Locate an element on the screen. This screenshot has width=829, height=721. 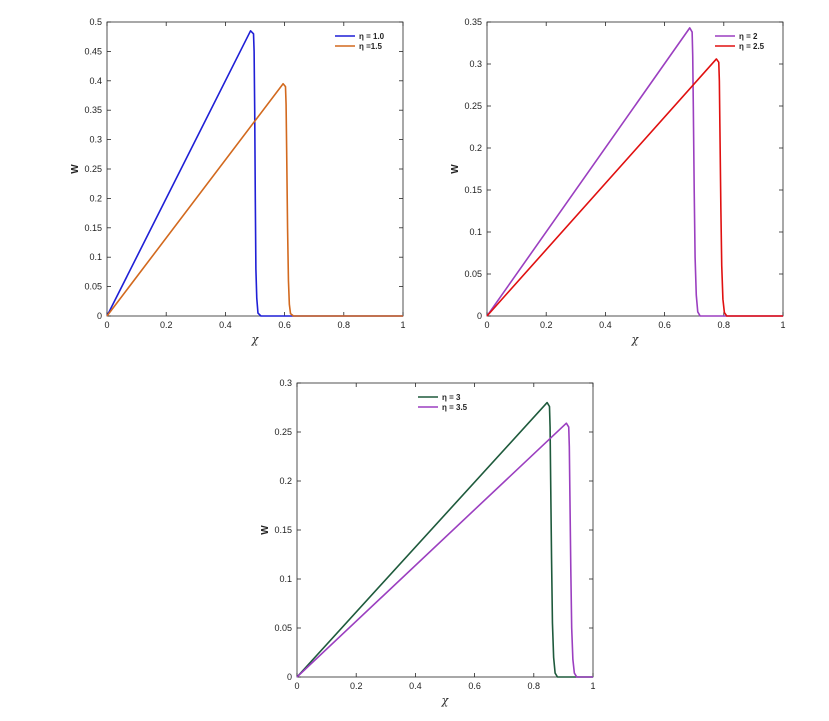
y-tick-label: 0.5 is located at coordinates (95, 22).